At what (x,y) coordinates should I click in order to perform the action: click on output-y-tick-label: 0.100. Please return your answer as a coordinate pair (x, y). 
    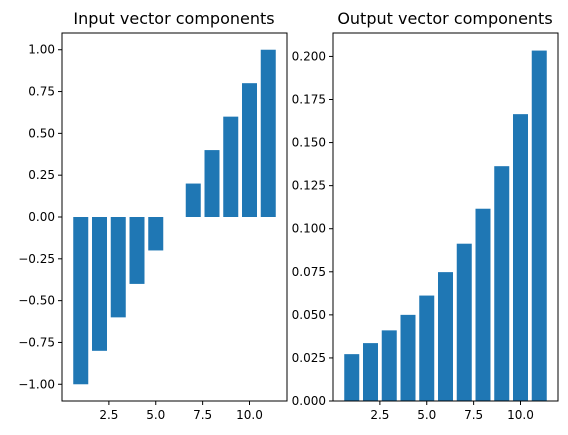
    Looking at the image, I should click on (309, 229).